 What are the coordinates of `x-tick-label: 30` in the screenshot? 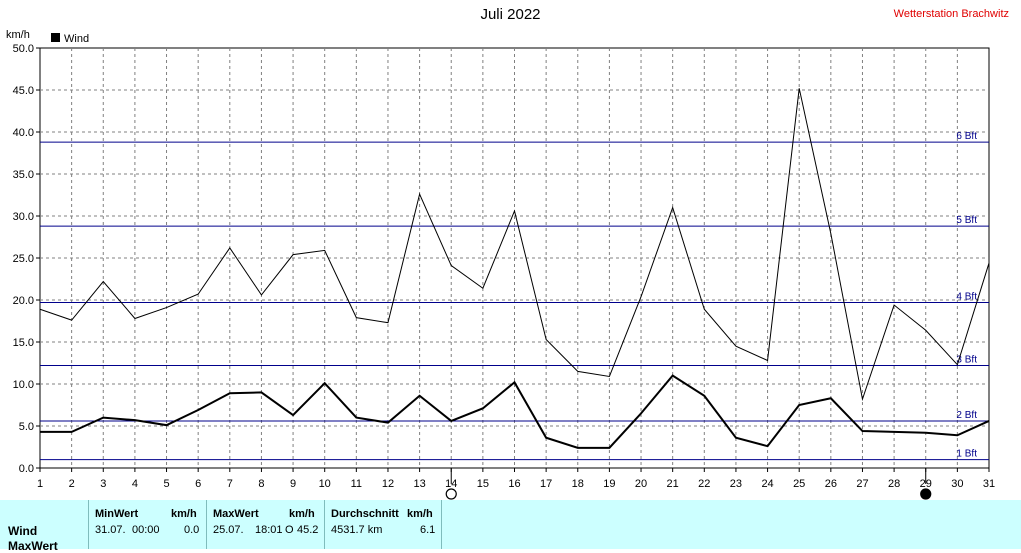 It's located at (957, 484).